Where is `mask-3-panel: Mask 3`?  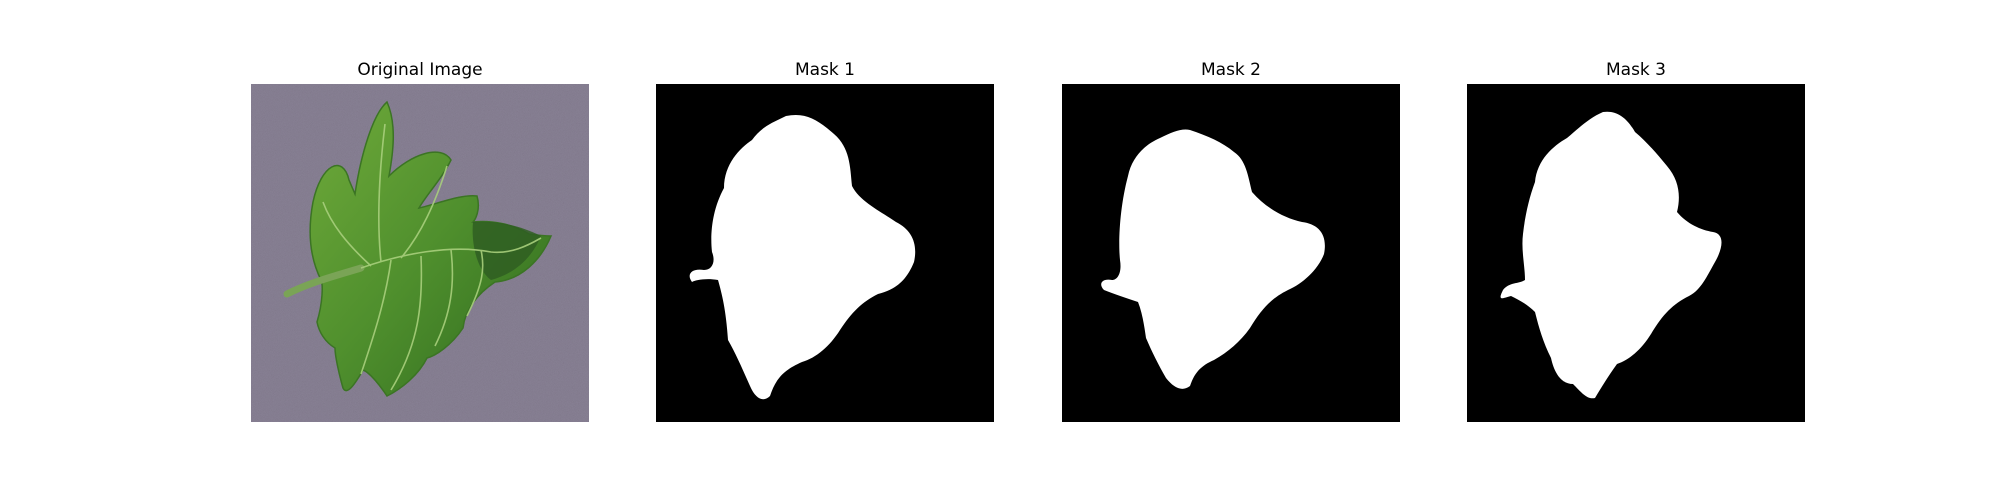
mask-3-panel: Mask 3 is located at coordinates (1636, 240).